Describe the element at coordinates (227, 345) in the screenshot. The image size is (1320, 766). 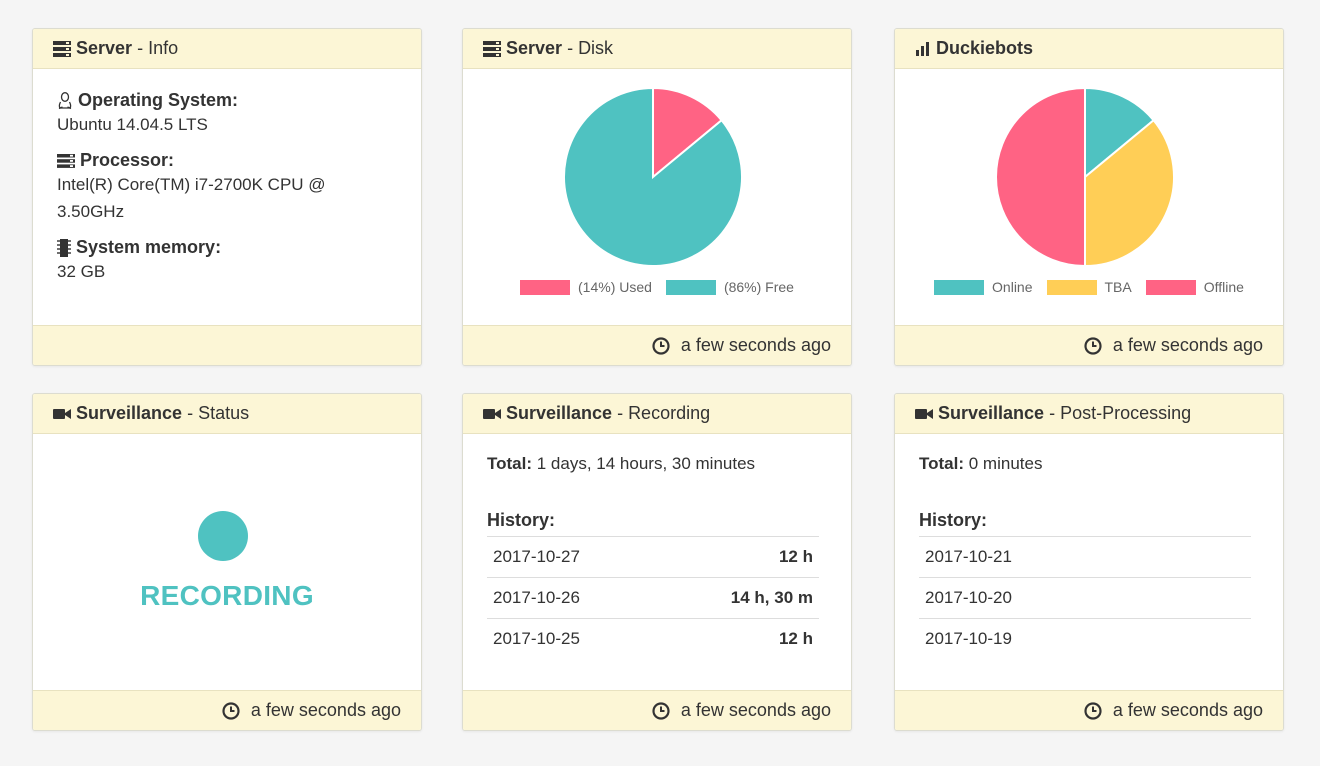
I see `panel-footer` at that location.